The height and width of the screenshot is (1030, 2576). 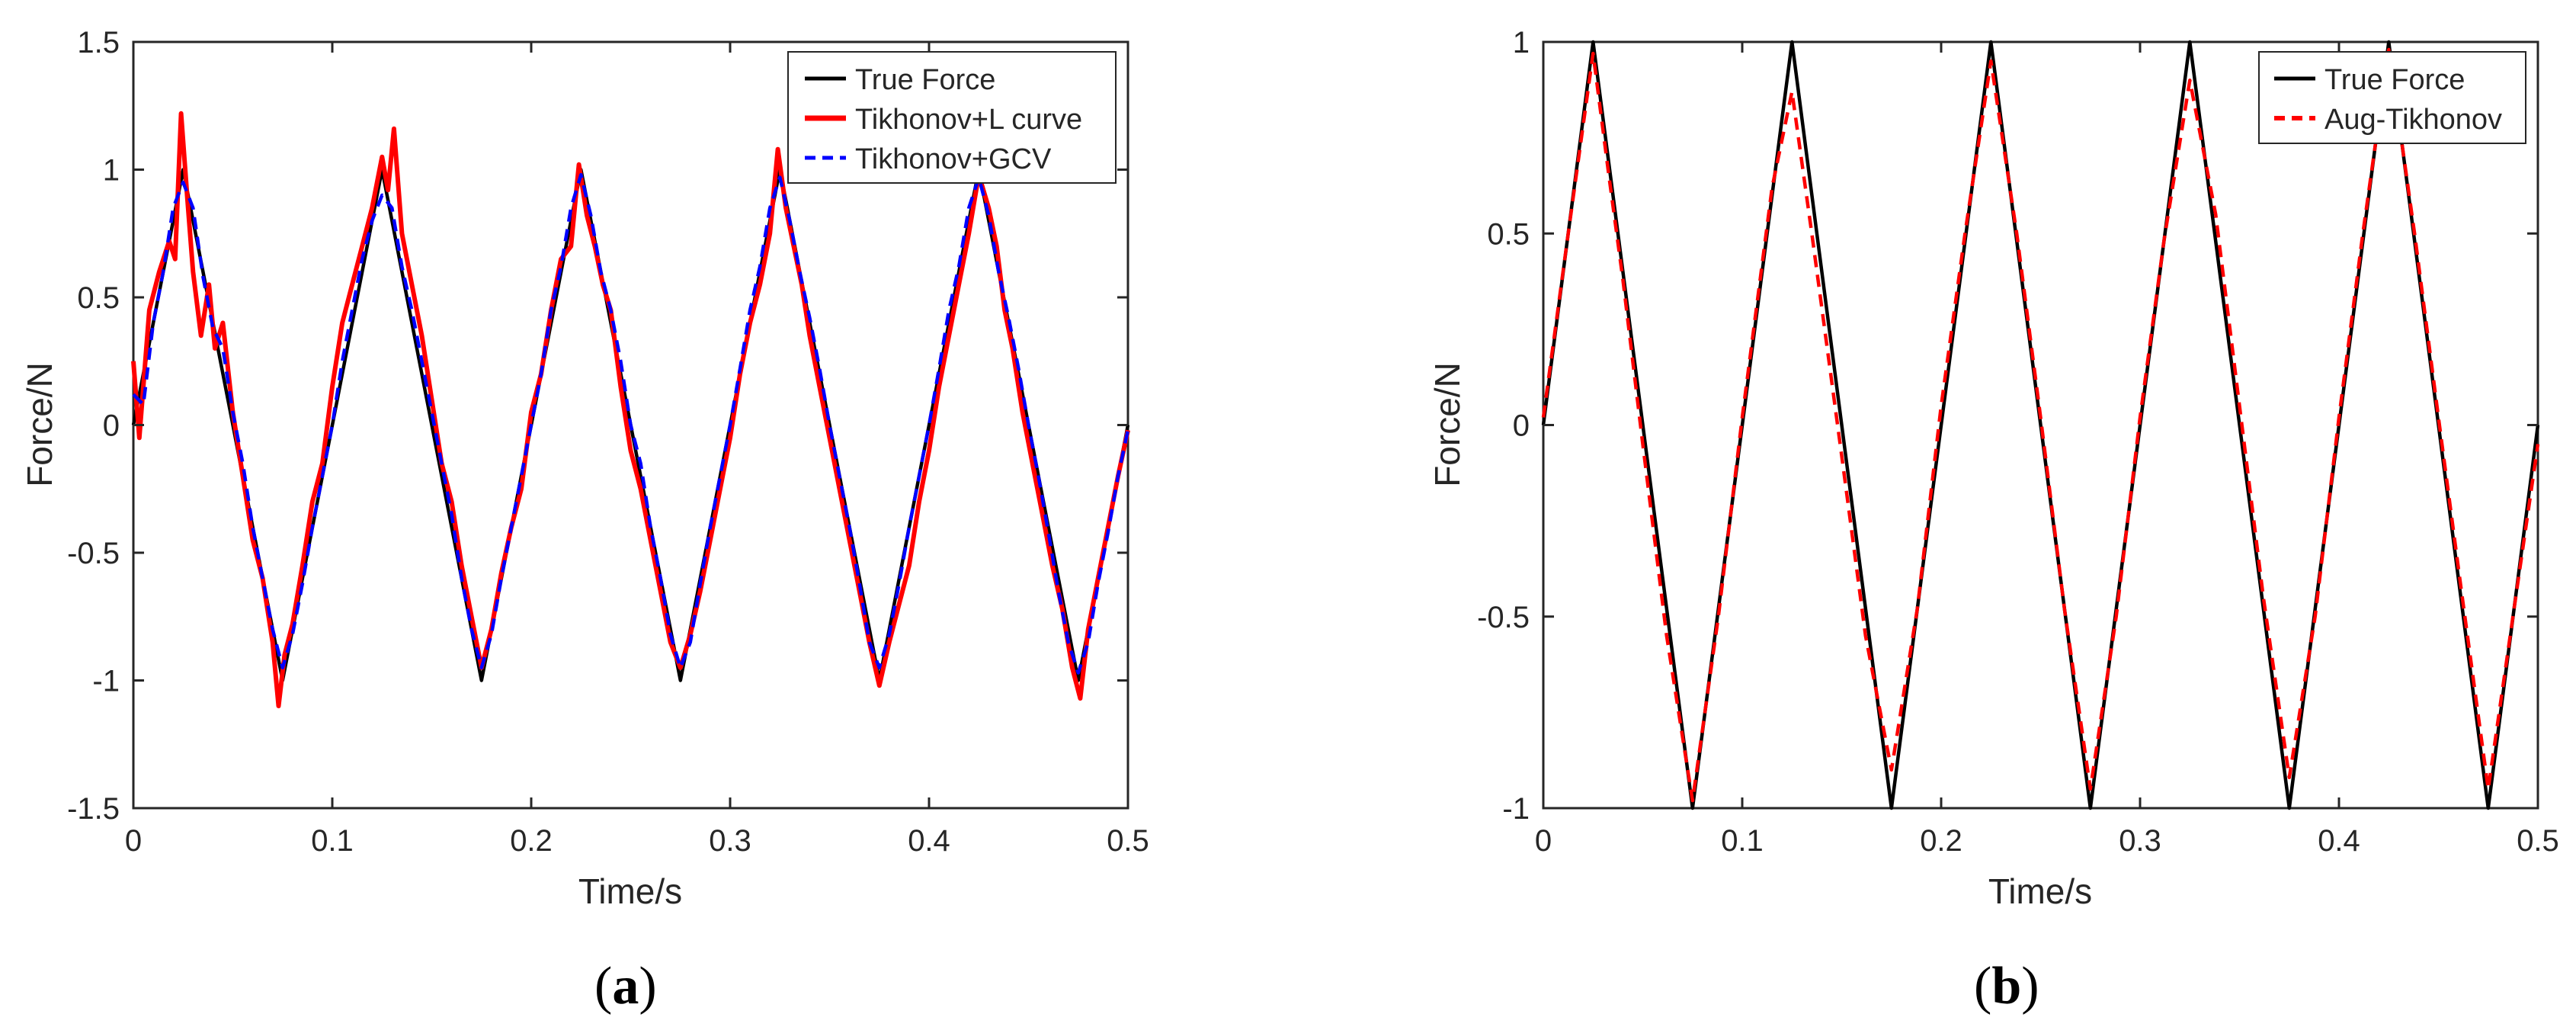 I want to click on y-tick-label: 1.5, so click(x=98, y=42).